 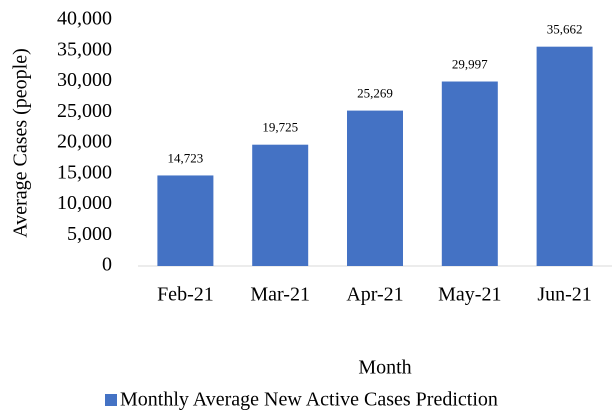 I want to click on y-tick-label: 0, so click(x=107, y=265).